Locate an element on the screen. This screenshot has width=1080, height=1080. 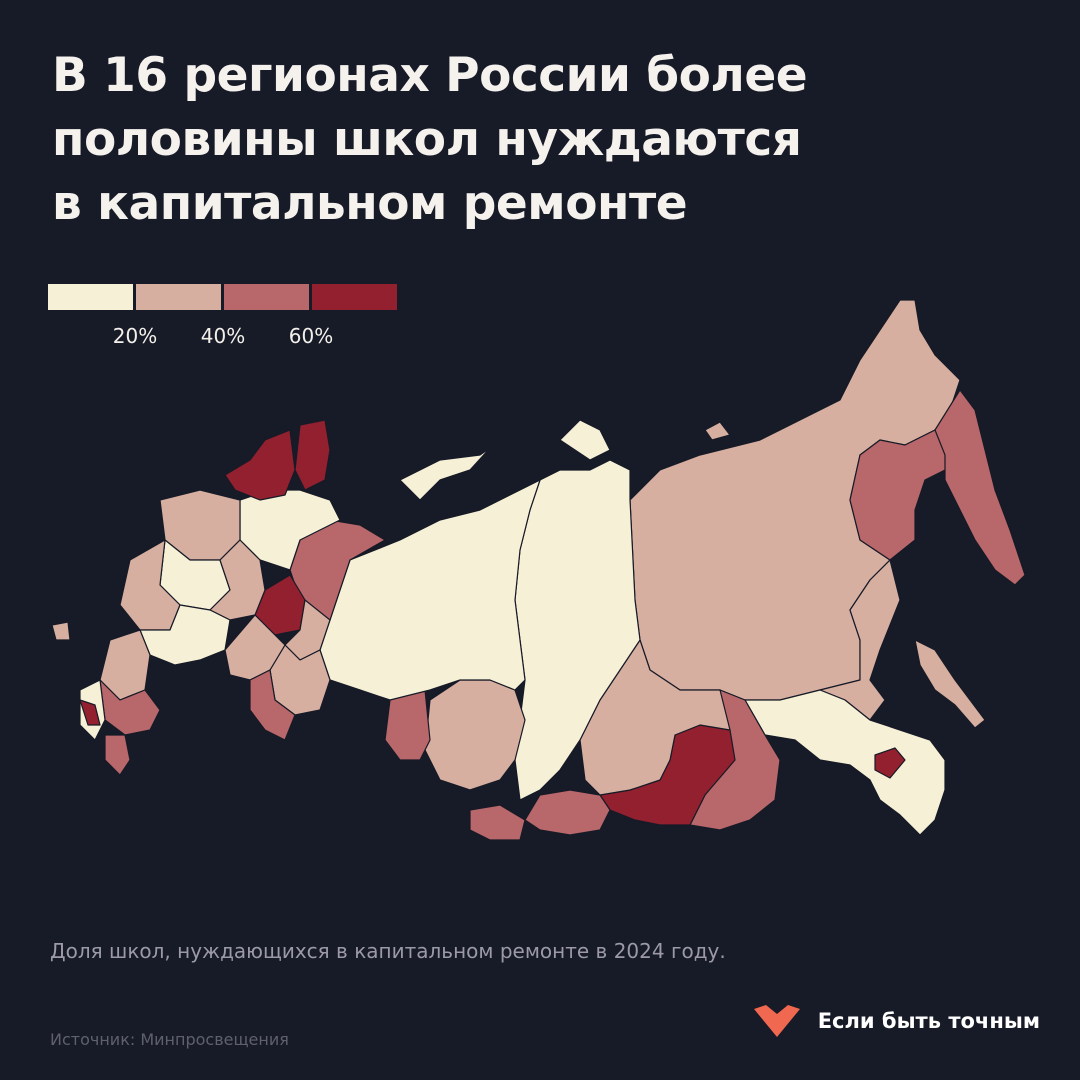
legend-label-60: 60% is located at coordinates (311, 336).